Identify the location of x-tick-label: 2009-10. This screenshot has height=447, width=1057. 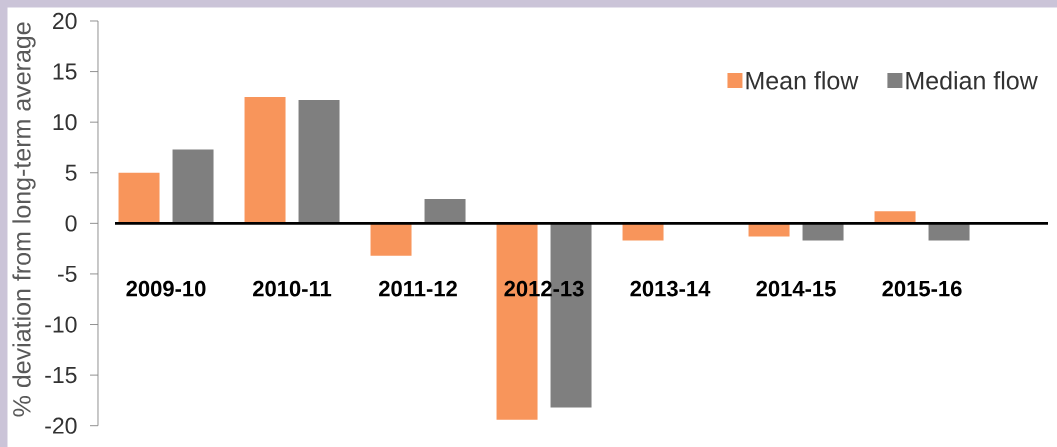
(166, 288).